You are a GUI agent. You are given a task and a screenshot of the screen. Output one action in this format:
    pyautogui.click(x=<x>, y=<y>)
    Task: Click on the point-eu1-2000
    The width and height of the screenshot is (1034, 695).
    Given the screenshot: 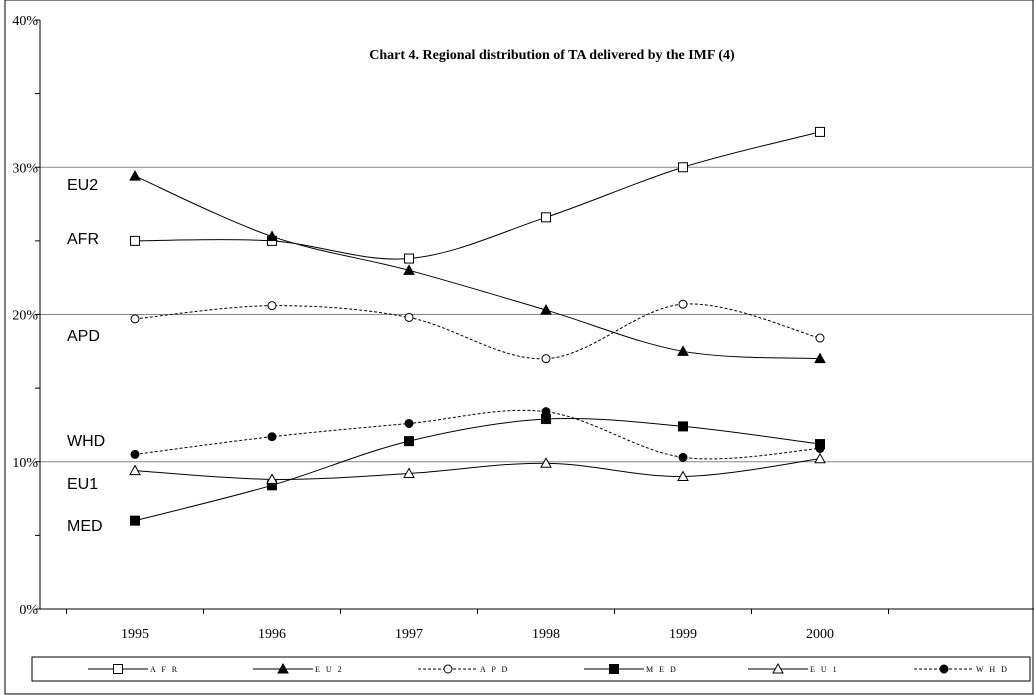 What is the action you would take?
    pyautogui.click(x=820, y=458)
    